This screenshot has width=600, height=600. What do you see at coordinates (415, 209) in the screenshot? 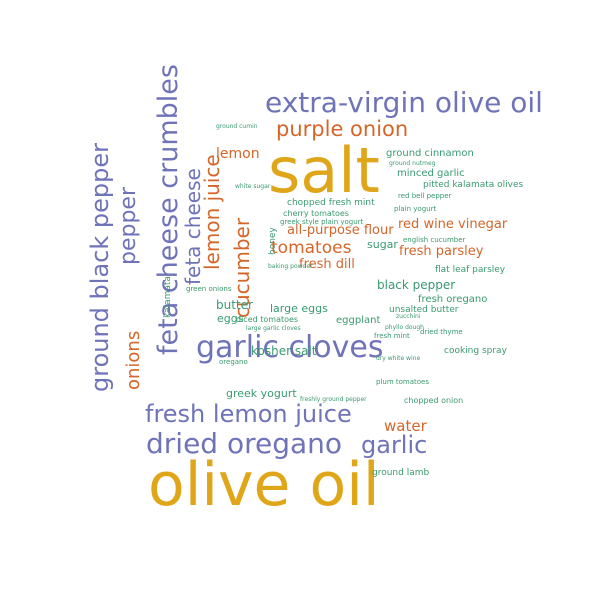
I see `word-plain-yogurt: plain yogurt` at bounding box center [415, 209].